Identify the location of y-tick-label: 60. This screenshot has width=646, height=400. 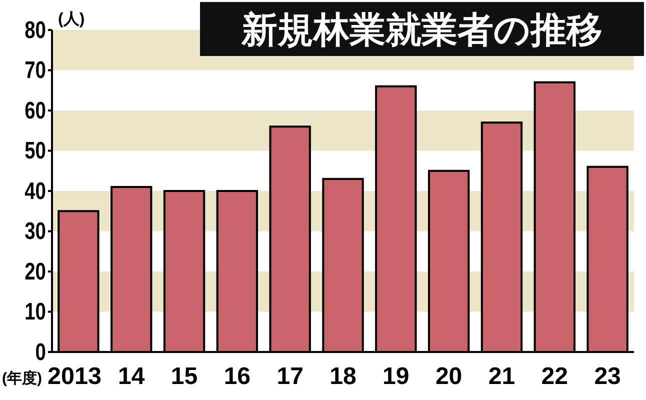
(35, 110).